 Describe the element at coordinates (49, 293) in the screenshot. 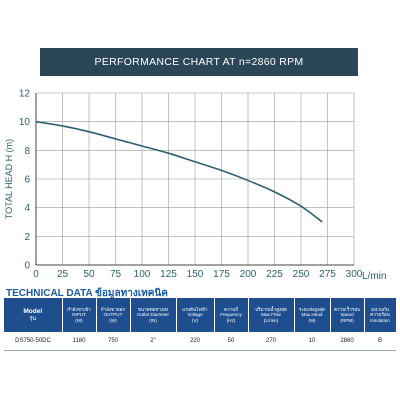

I see `technical-data-title-en: TECHNICAL DATA` at that location.